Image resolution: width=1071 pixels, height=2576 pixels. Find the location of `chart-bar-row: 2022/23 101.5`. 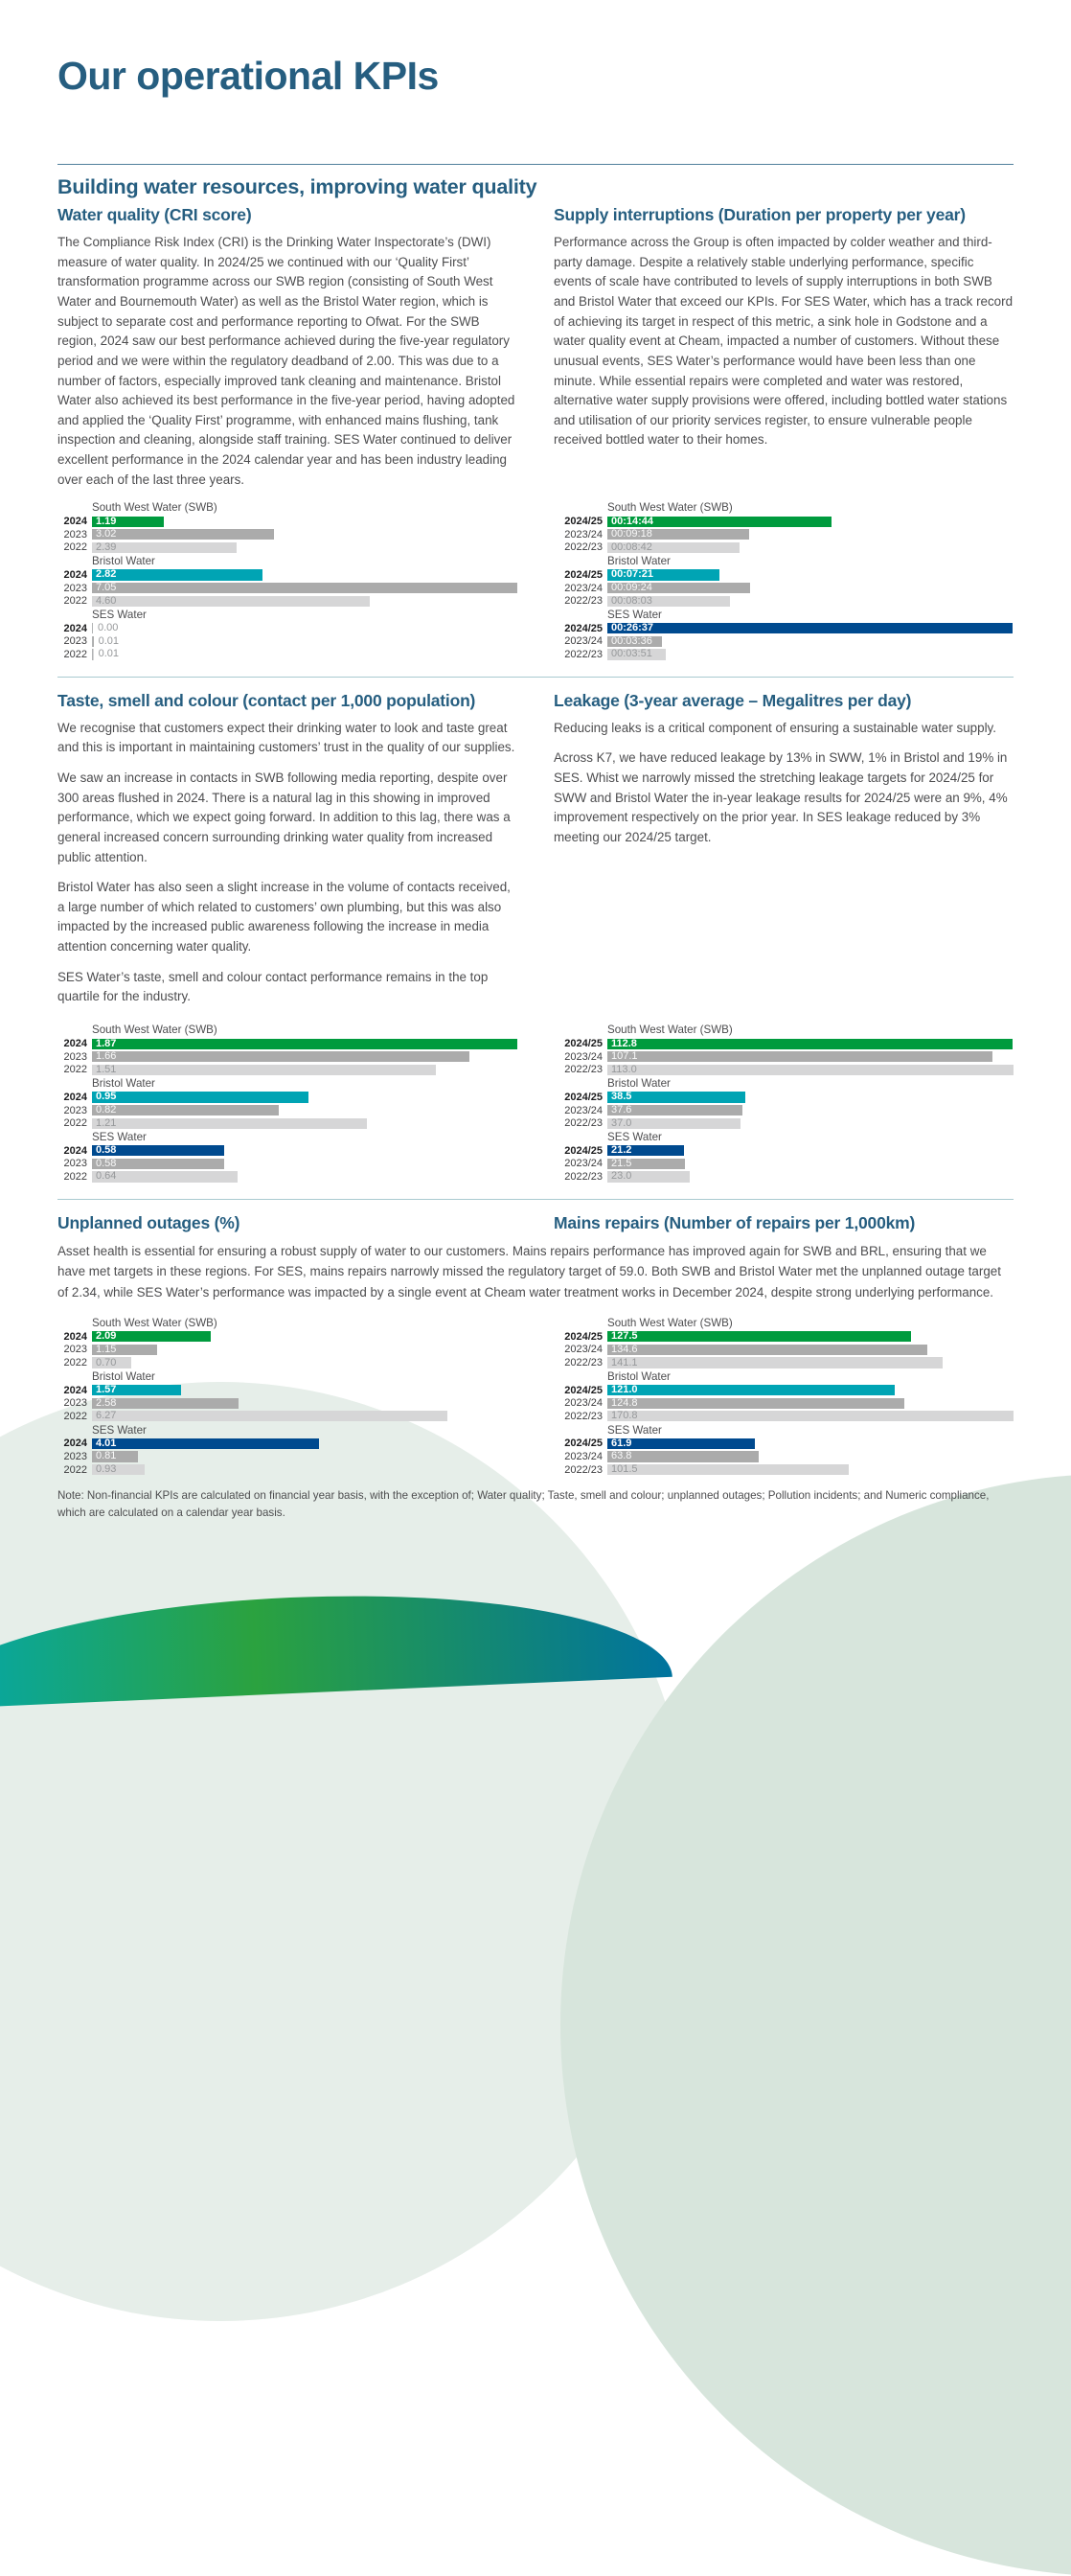

chart-bar-row: 2022/23 101.5 is located at coordinates (784, 1470).